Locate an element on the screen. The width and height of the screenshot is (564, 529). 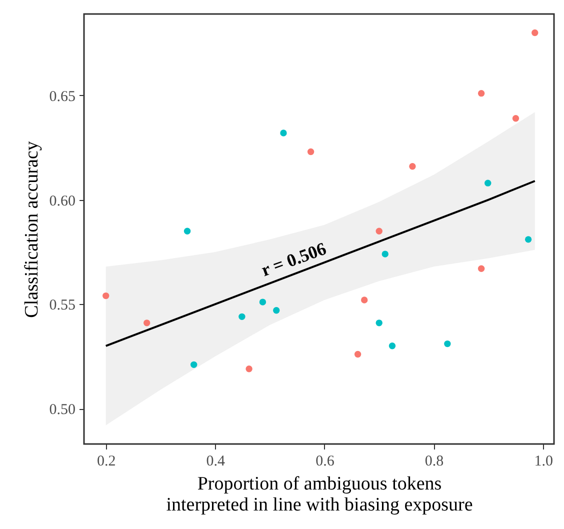
x-tick-label: 0.4 is located at coordinates (216, 462).